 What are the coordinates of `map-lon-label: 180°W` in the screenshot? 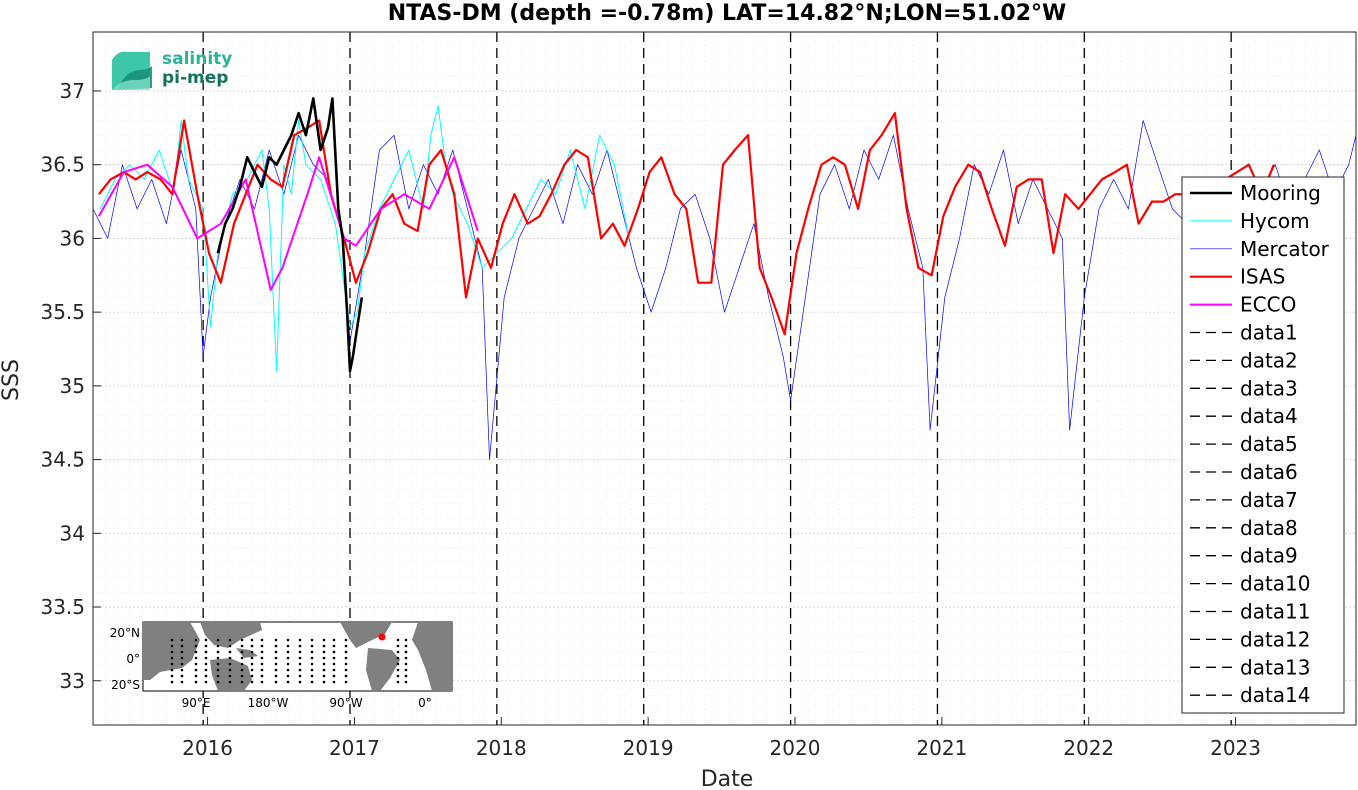 It's located at (268, 703).